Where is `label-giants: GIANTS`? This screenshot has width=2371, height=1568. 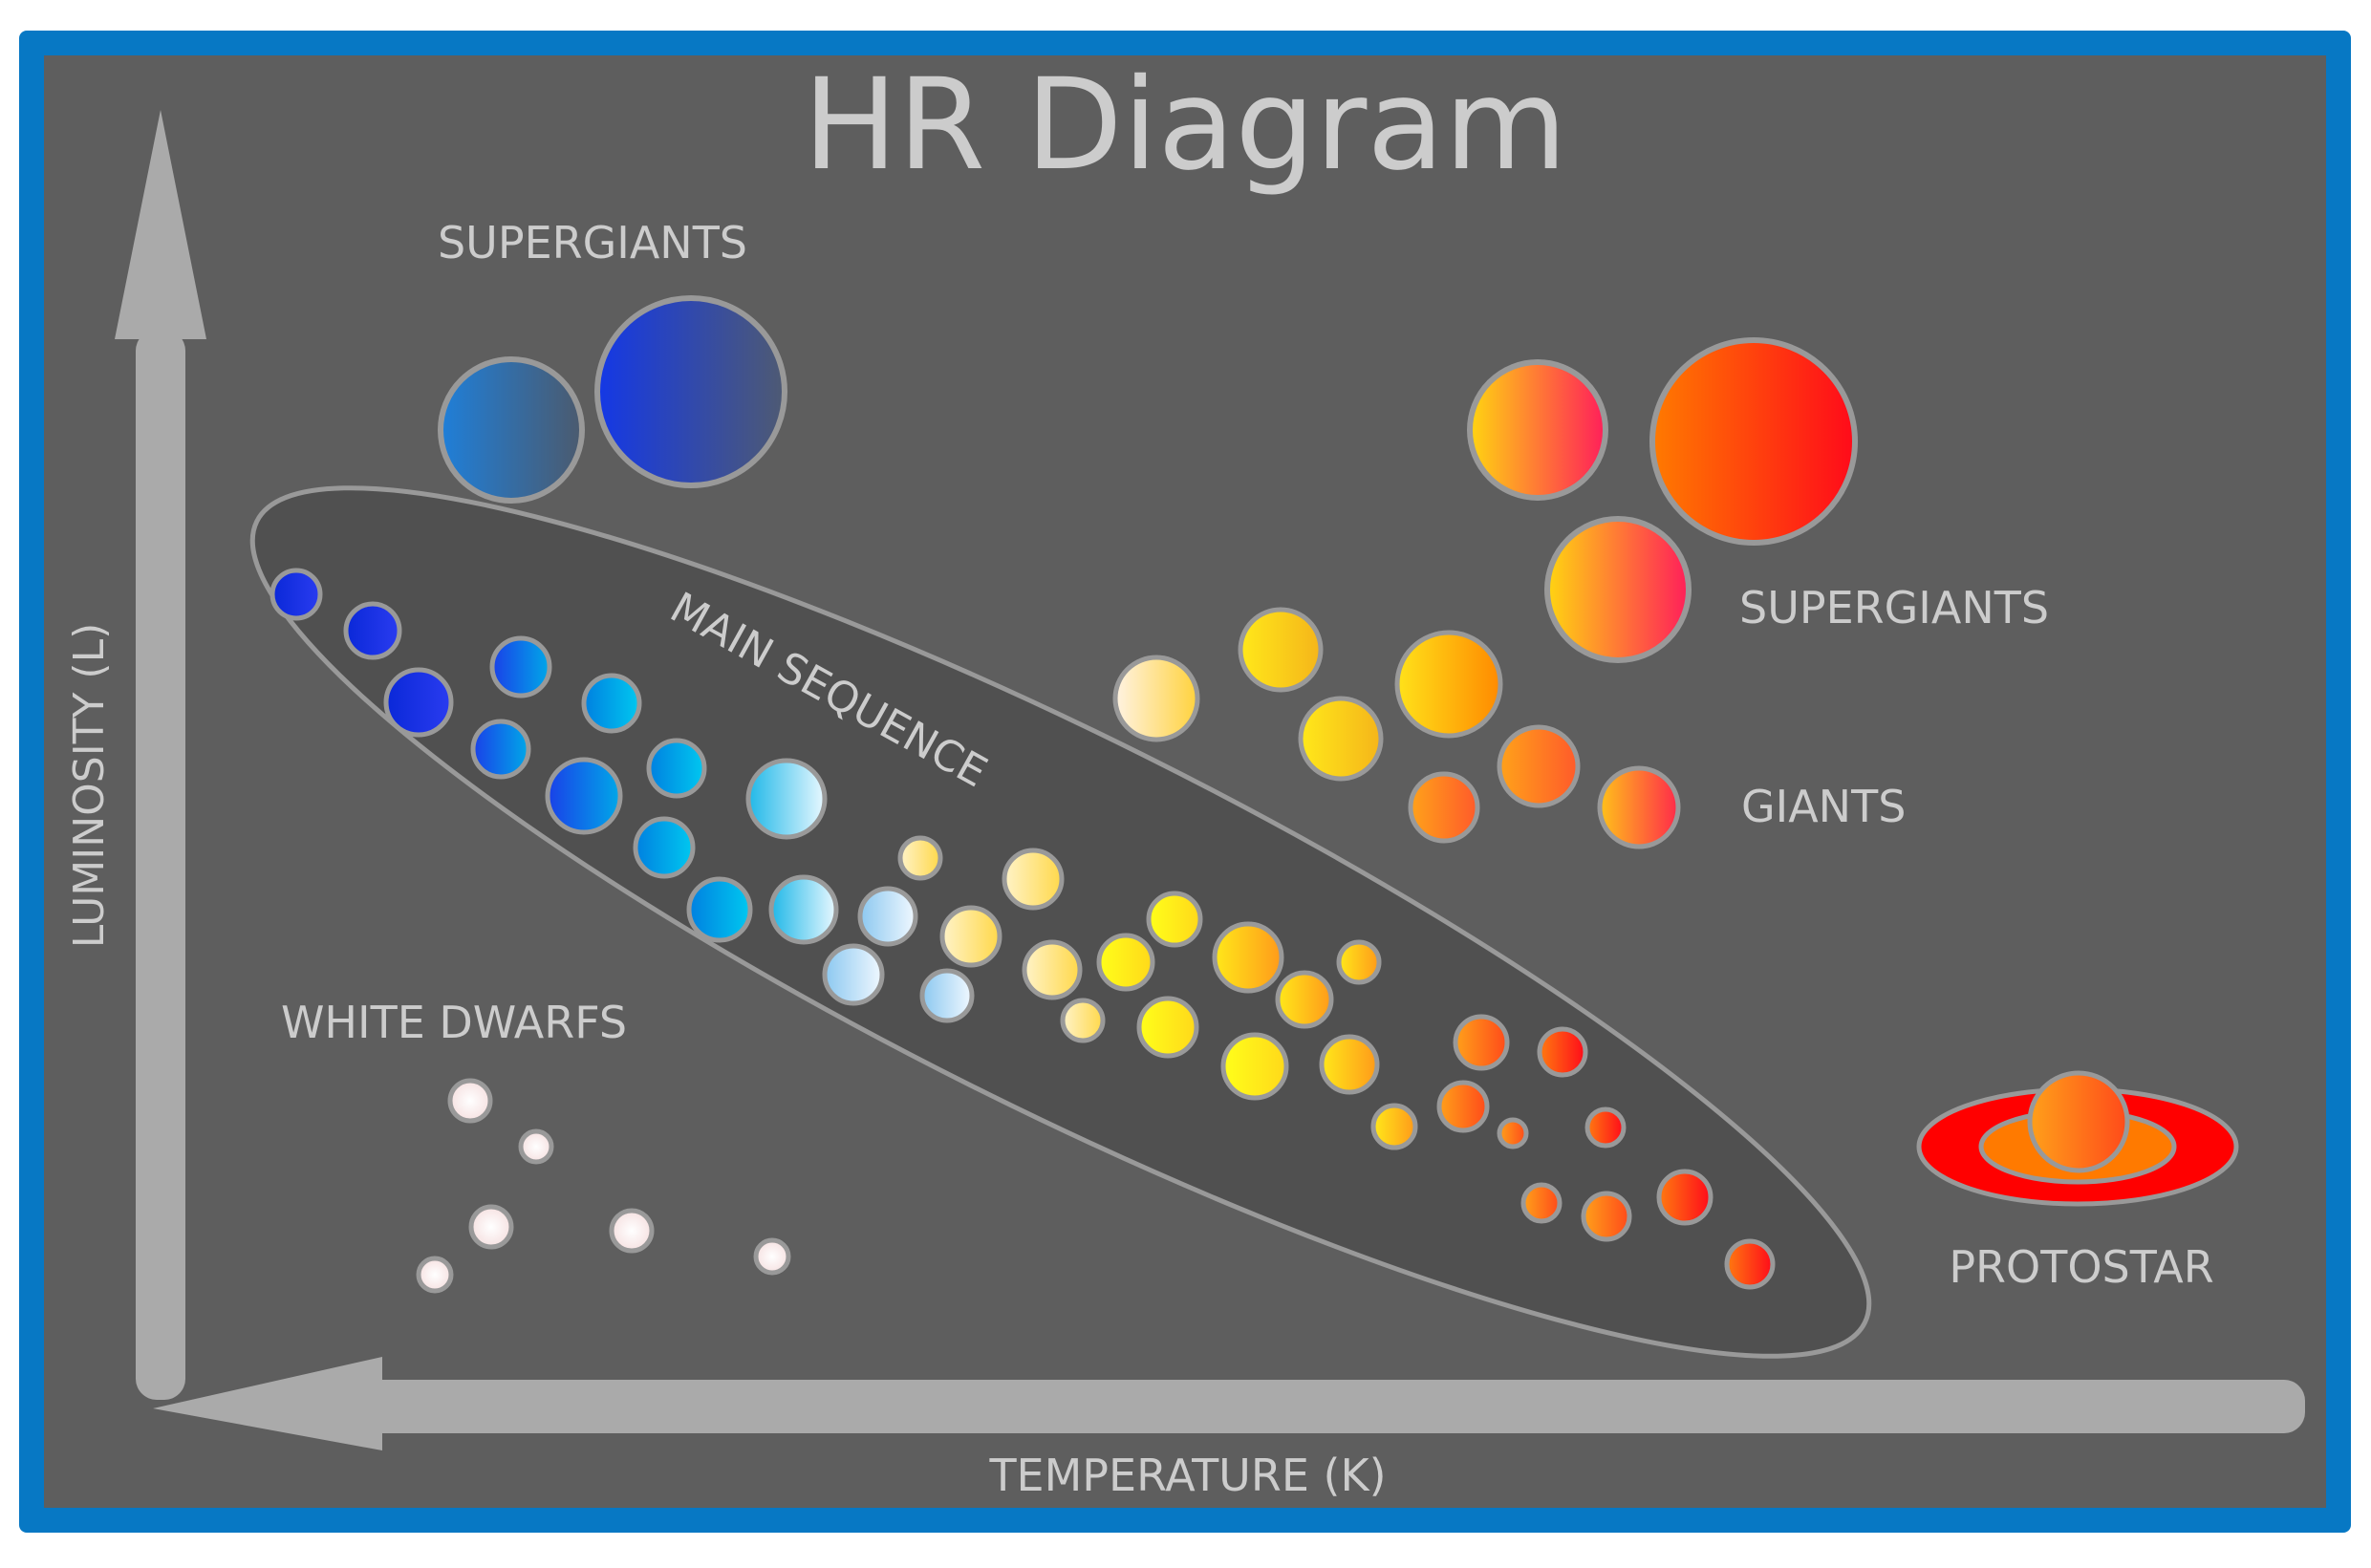
label-giants: GIANTS is located at coordinates (1823, 806).